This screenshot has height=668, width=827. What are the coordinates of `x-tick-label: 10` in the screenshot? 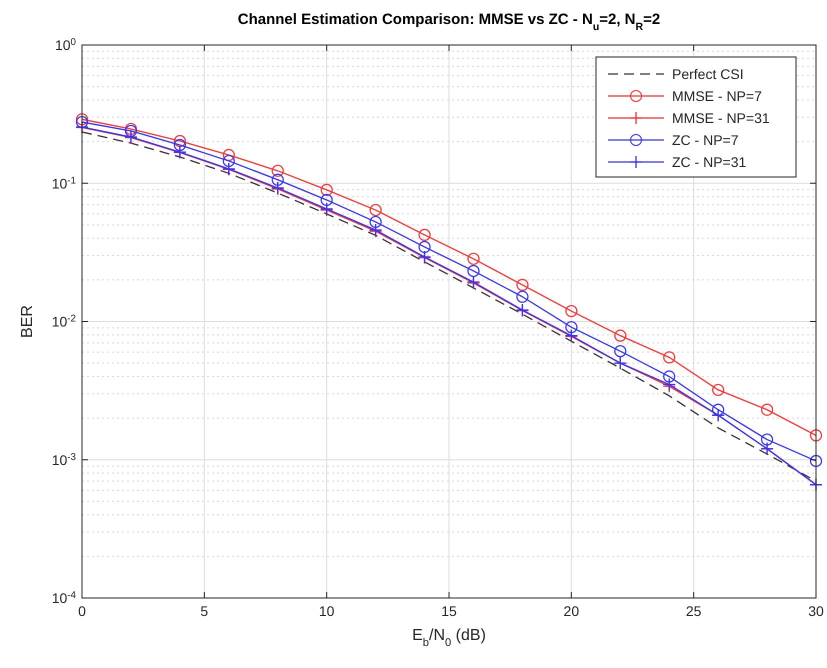 It's located at (326, 611).